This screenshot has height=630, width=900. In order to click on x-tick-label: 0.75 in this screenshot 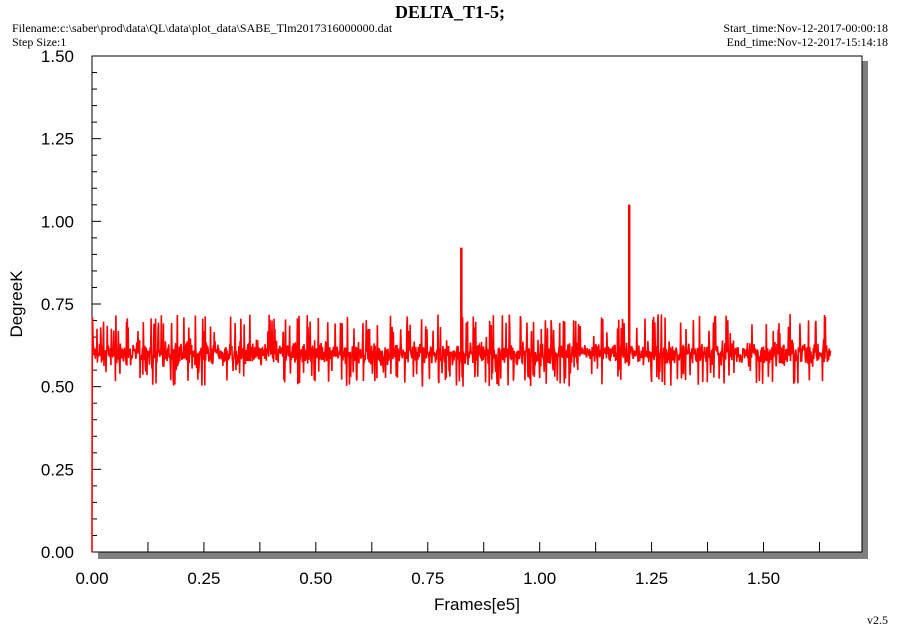, I will do `click(427, 578)`.